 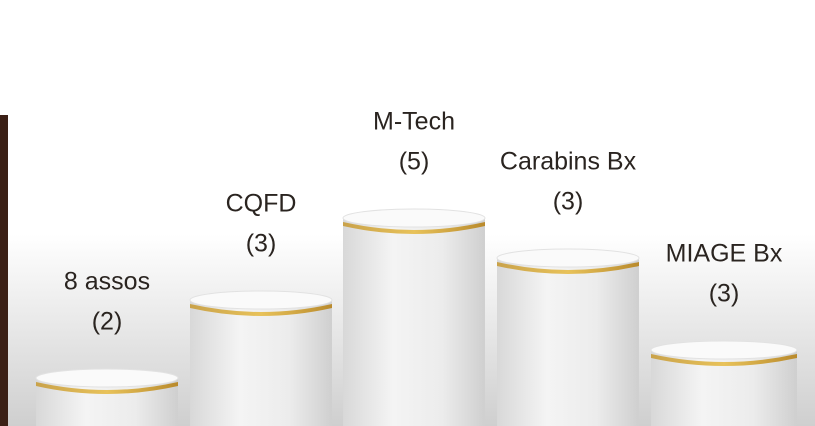 I want to click on podium-name: M-Tech, so click(x=414, y=122).